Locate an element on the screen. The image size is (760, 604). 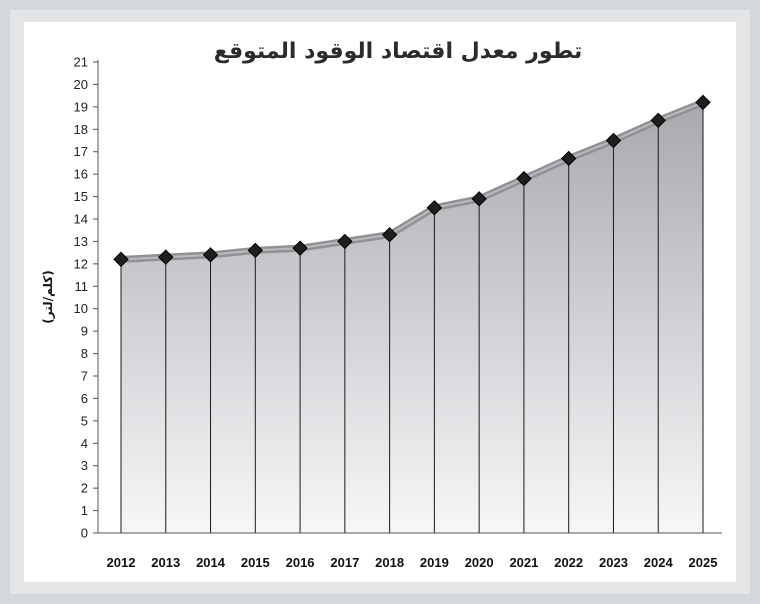
y-tick-label: 5 is located at coordinates (84, 420).